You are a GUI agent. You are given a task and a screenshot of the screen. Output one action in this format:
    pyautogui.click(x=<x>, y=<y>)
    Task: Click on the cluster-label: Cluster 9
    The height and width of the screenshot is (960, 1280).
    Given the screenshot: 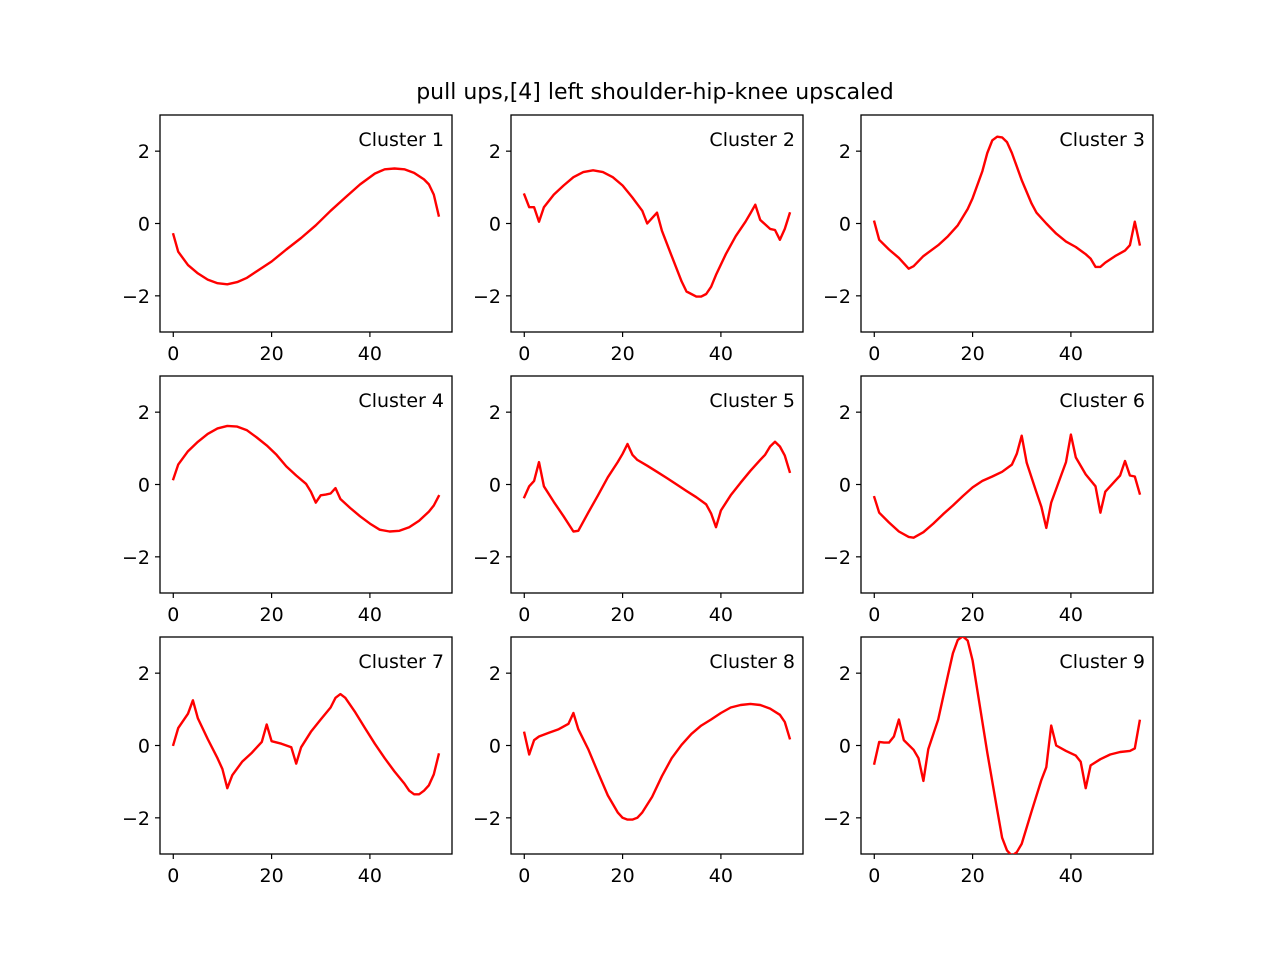 What is the action you would take?
    pyautogui.click(x=1102, y=662)
    